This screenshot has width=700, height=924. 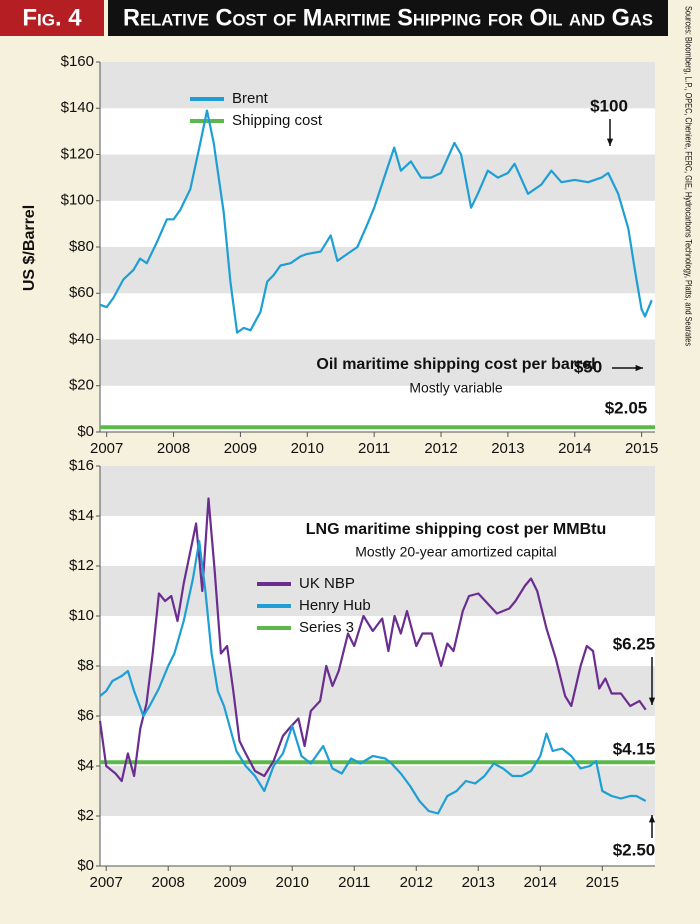 What do you see at coordinates (85, 715) in the screenshot?
I see `y-tick-label: $6` at bounding box center [85, 715].